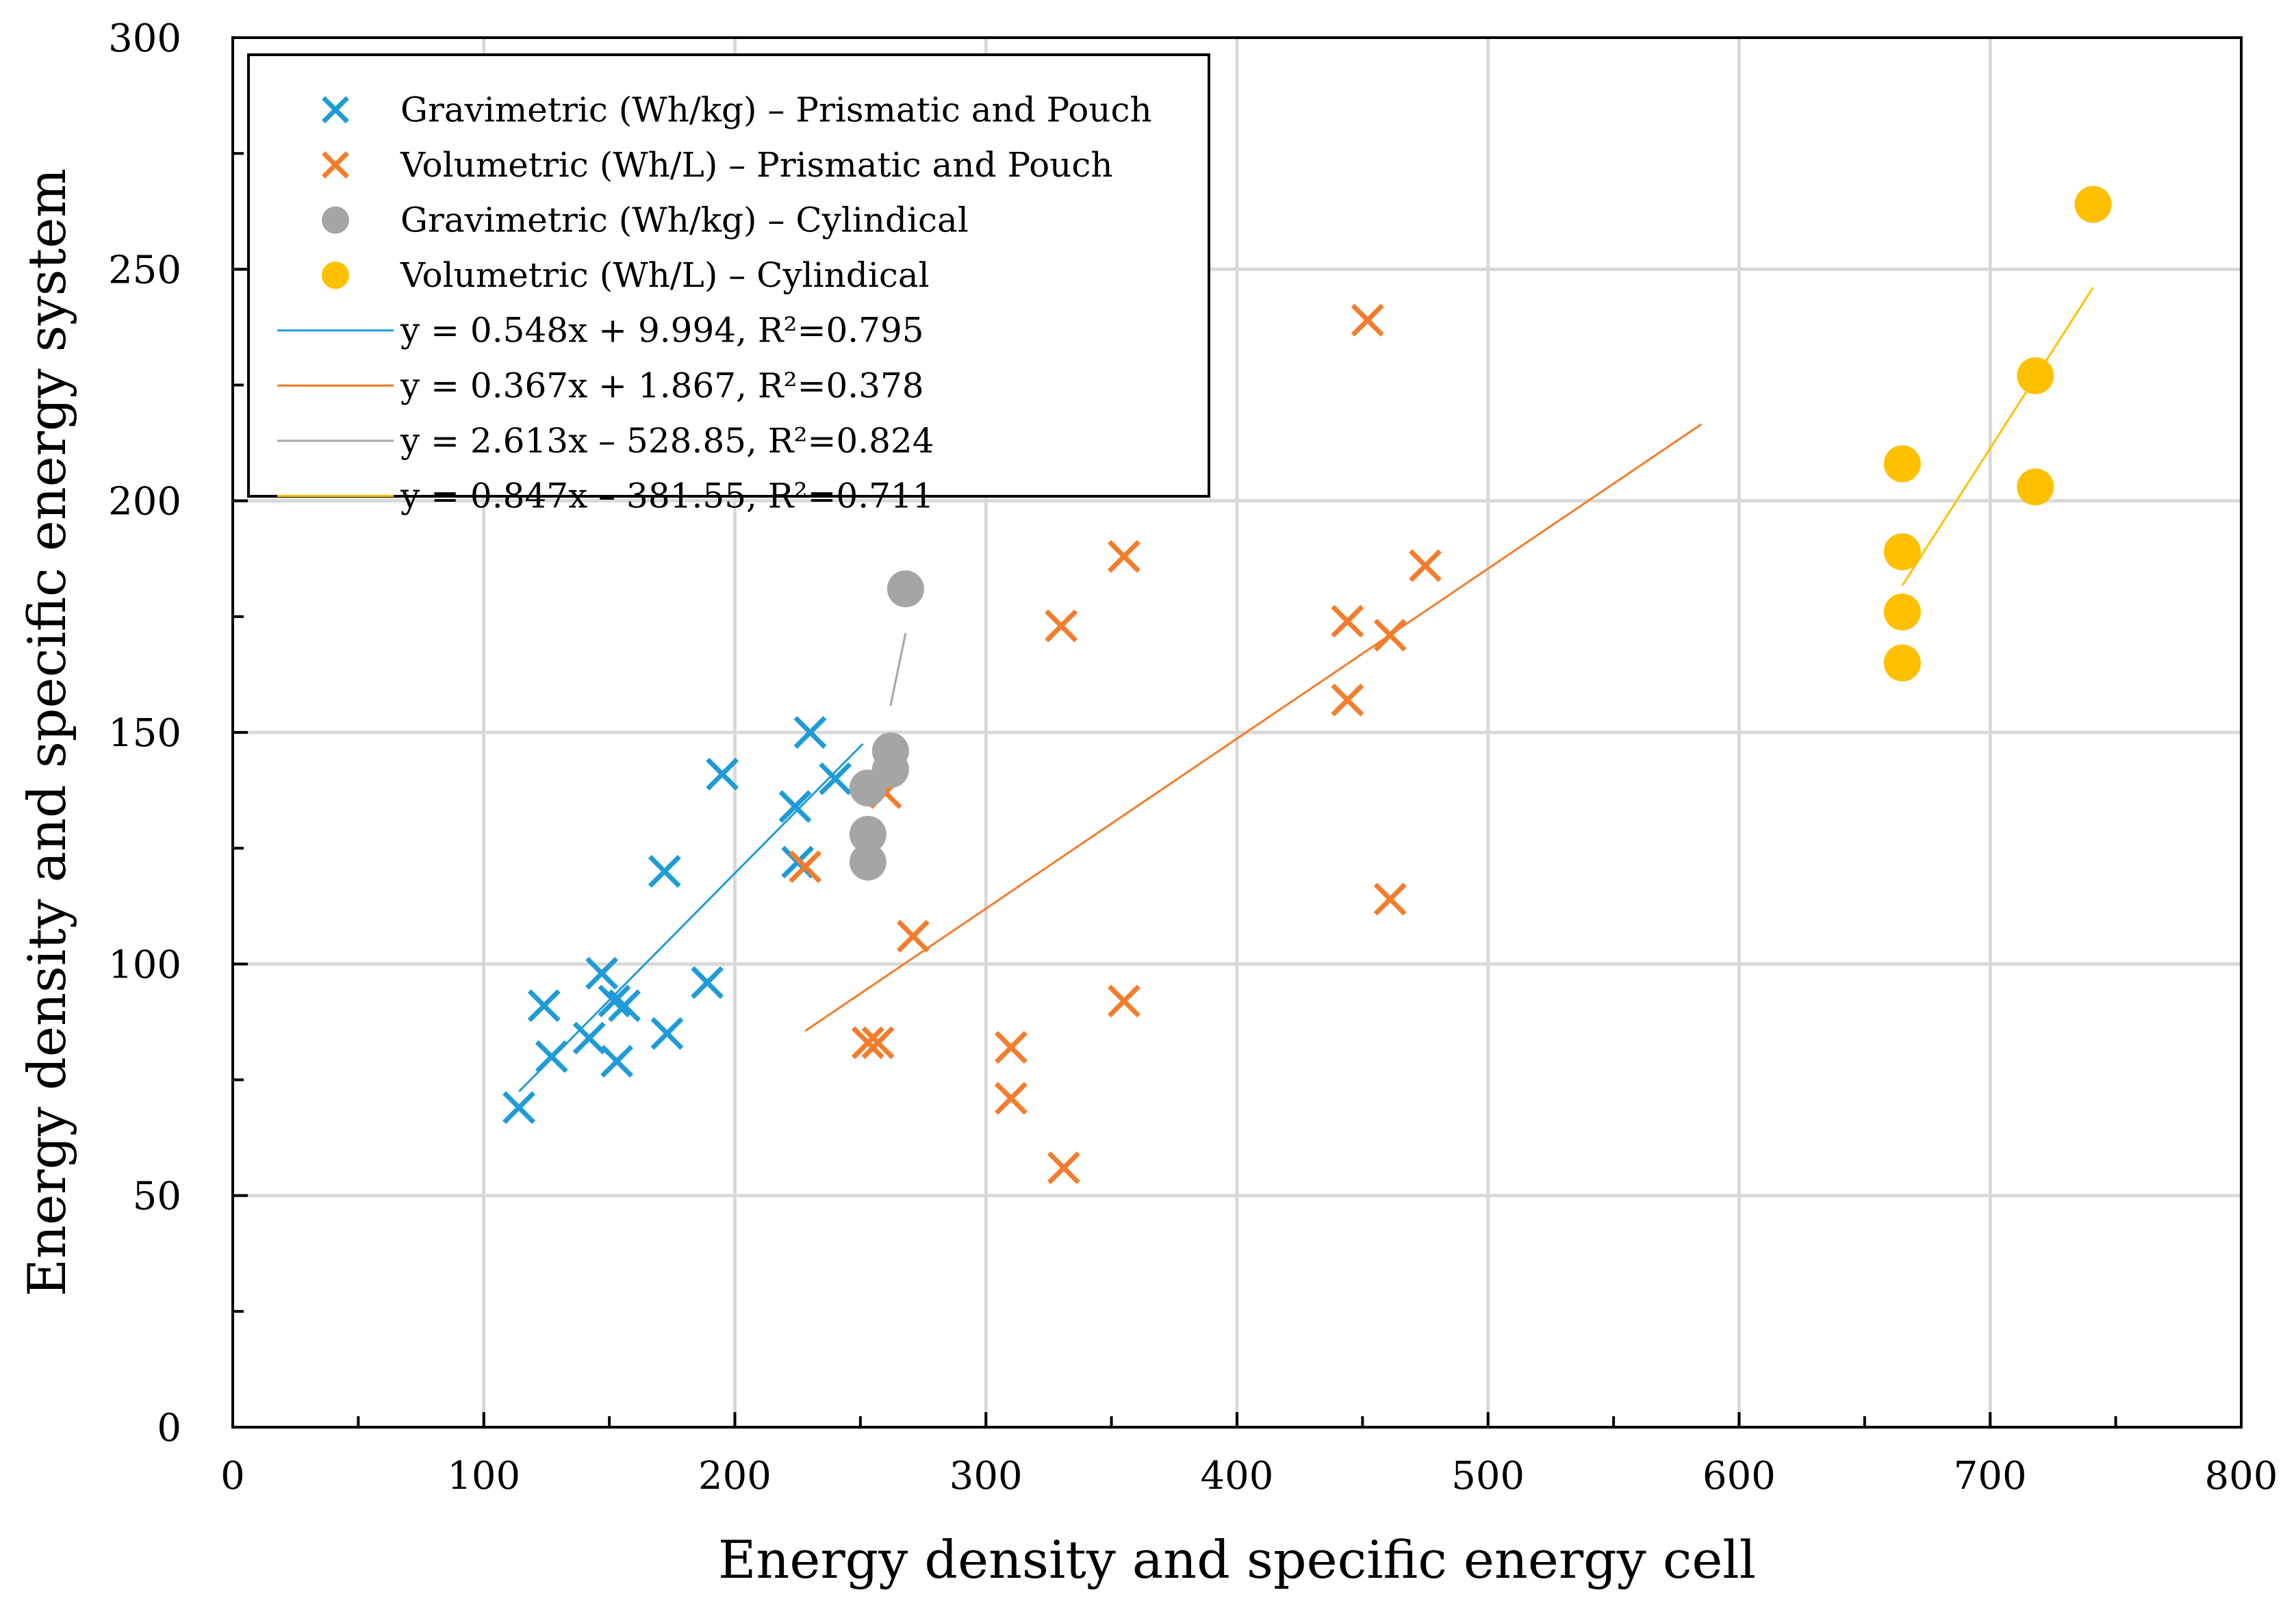  Describe the element at coordinates (144, 270) in the screenshot. I see `y-tick-label: 250` at that location.